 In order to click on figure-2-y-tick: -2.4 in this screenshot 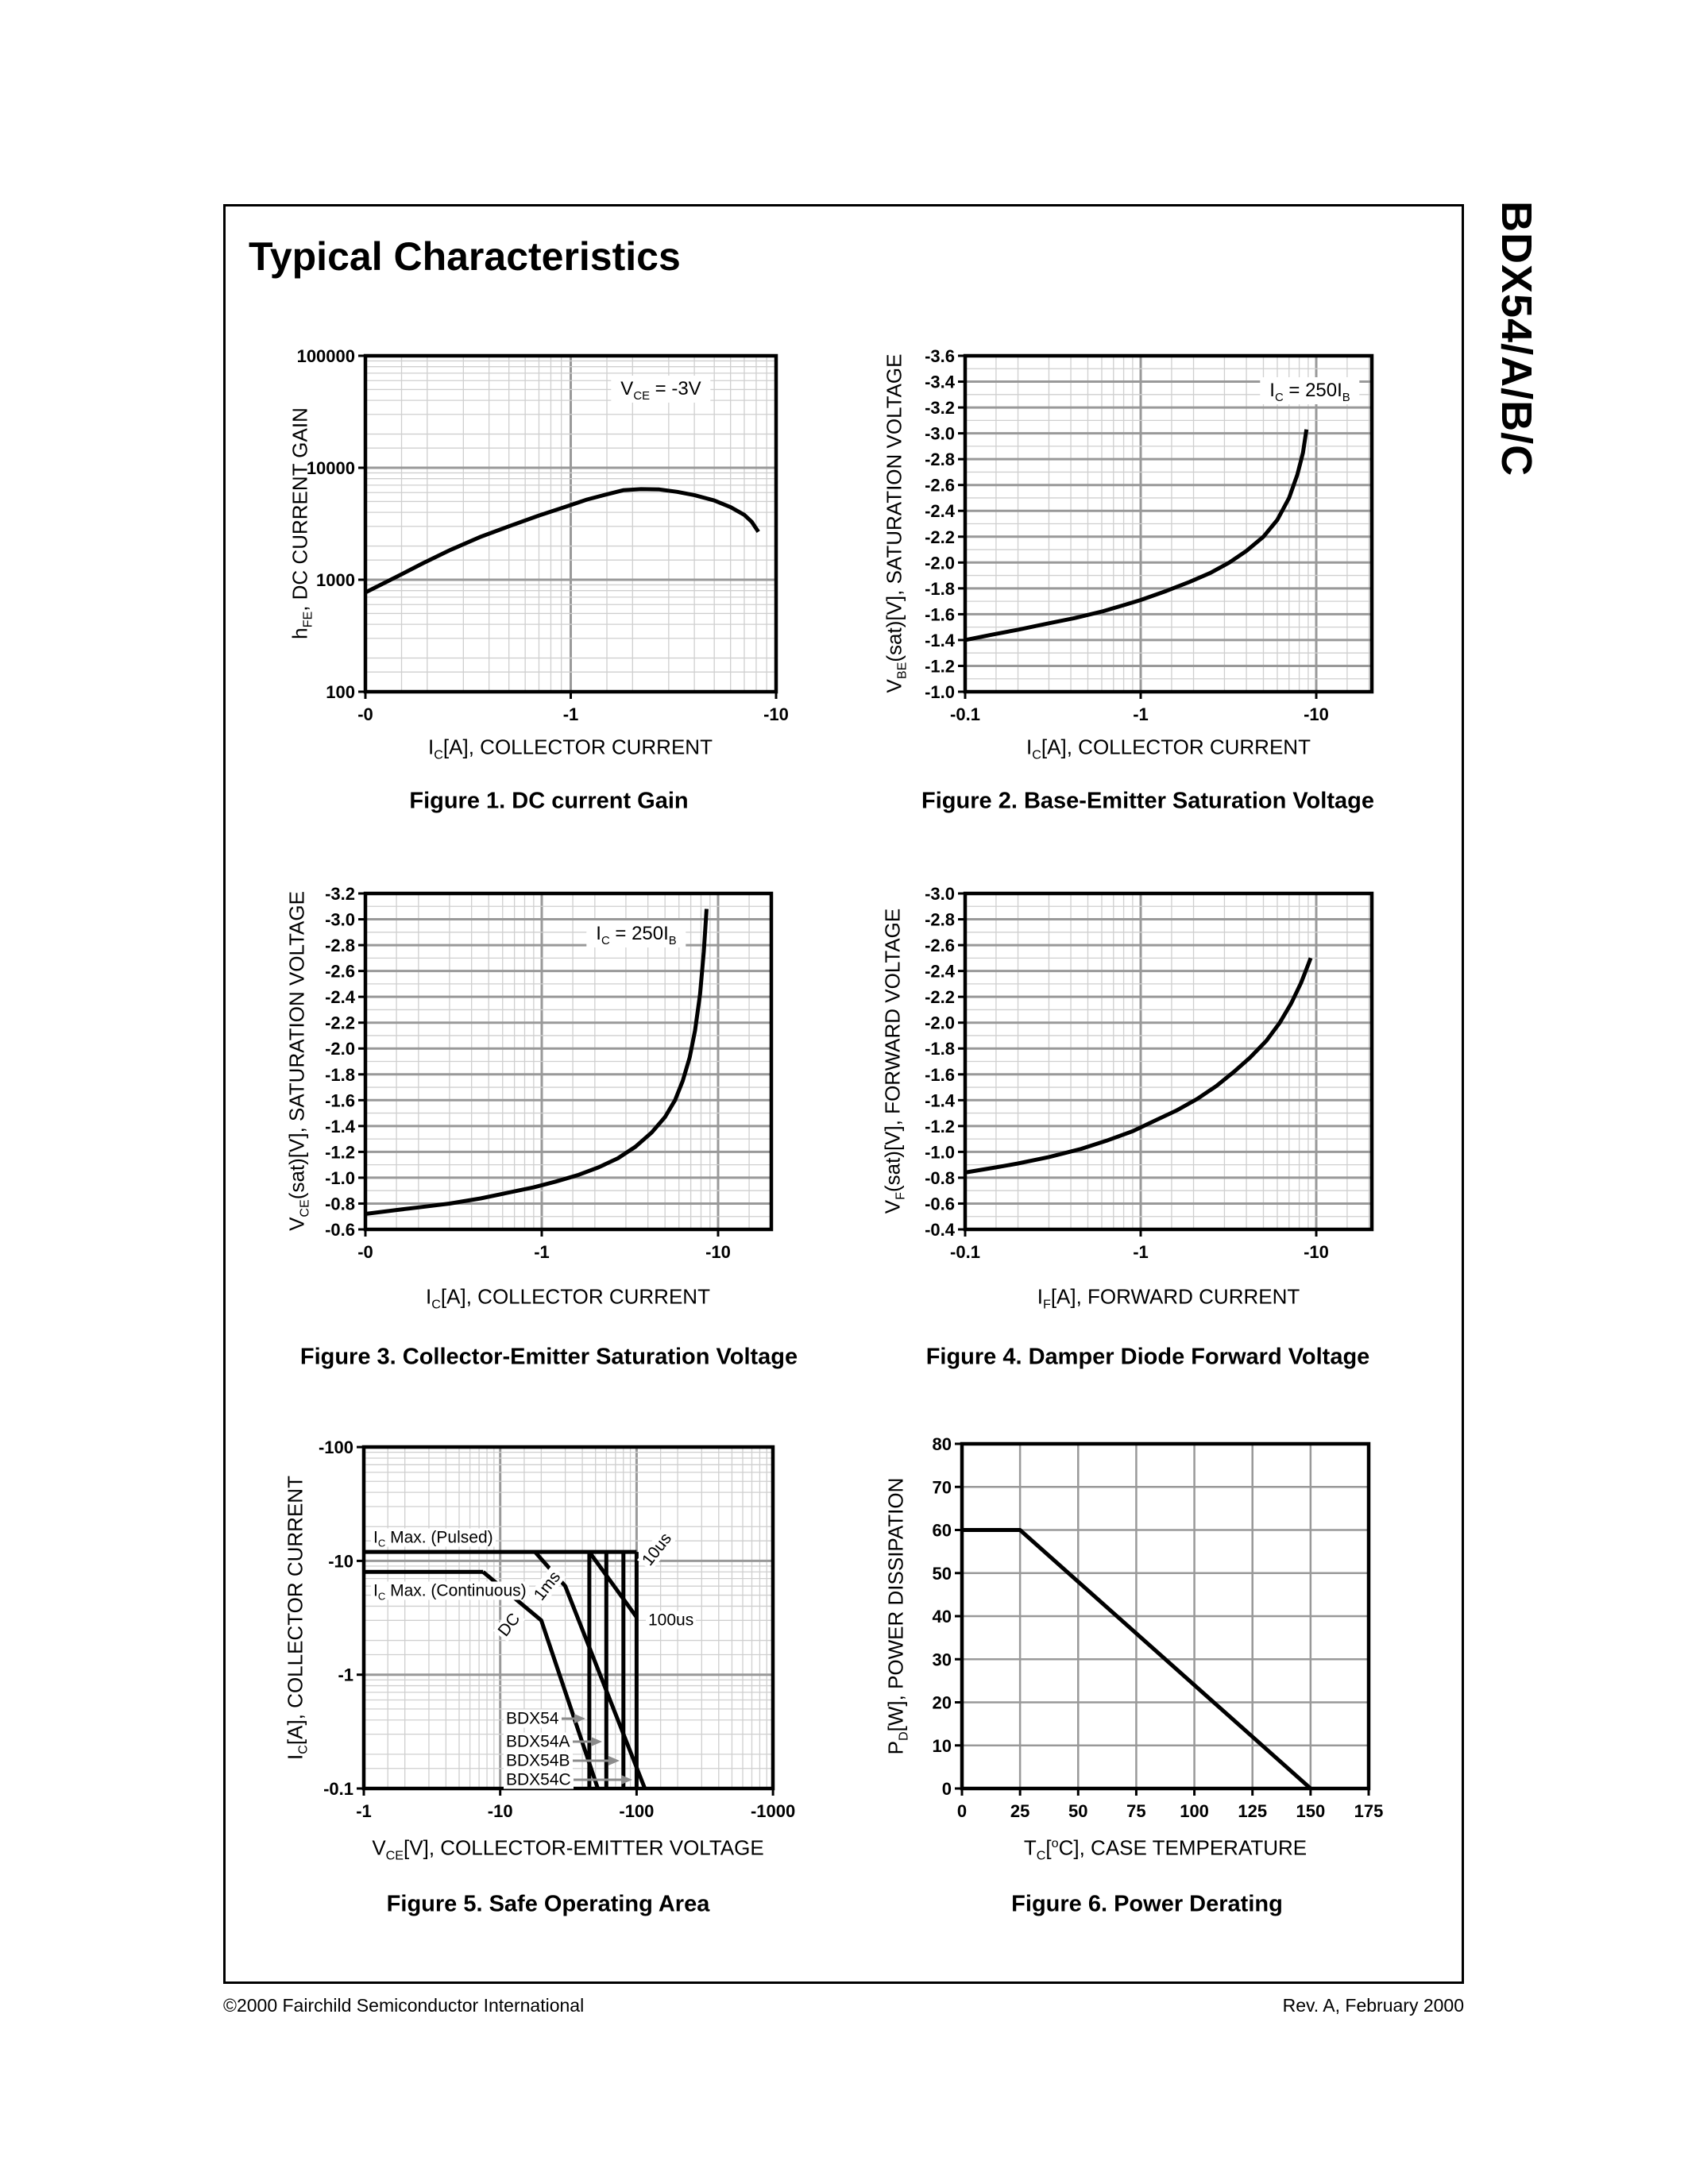, I will do `click(941, 511)`.